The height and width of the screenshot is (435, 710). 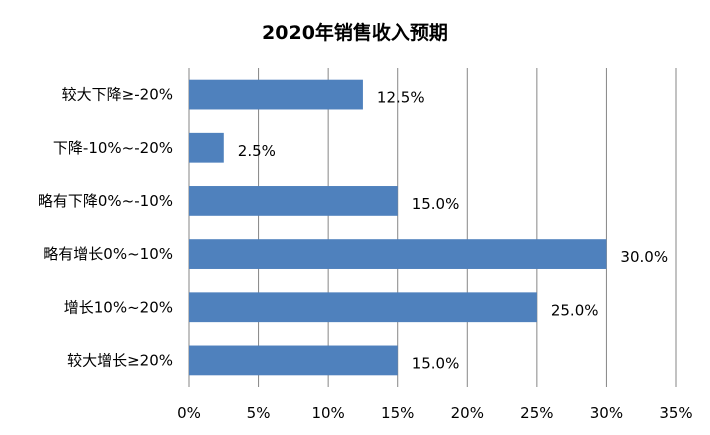 What do you see at coordinates (536, 413) in the screenshot?
I see `x-tick-label: 25%` at bounding box center [536, 413].